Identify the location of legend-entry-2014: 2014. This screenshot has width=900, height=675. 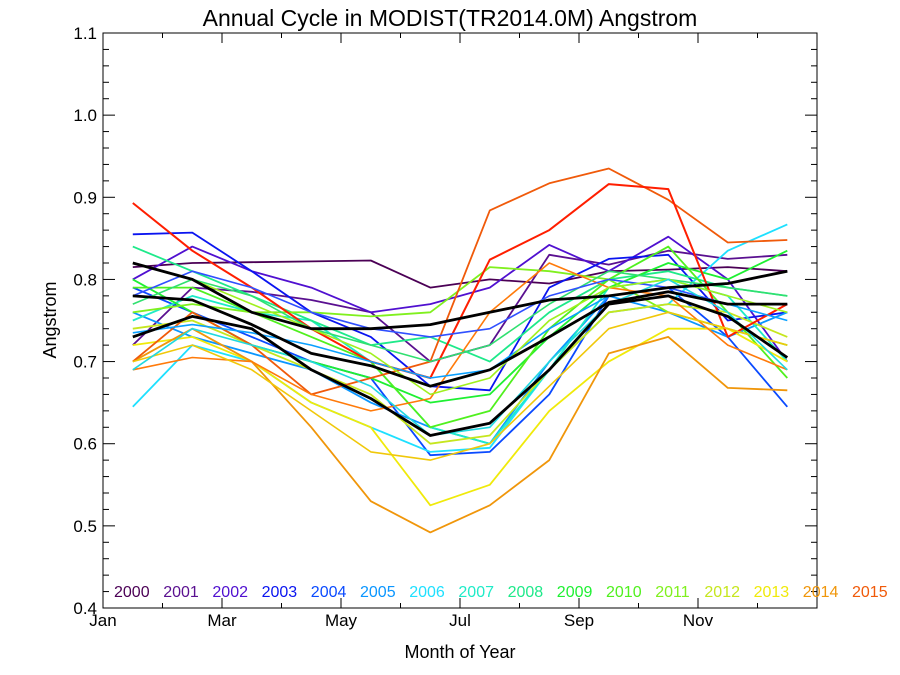
(821, 592).